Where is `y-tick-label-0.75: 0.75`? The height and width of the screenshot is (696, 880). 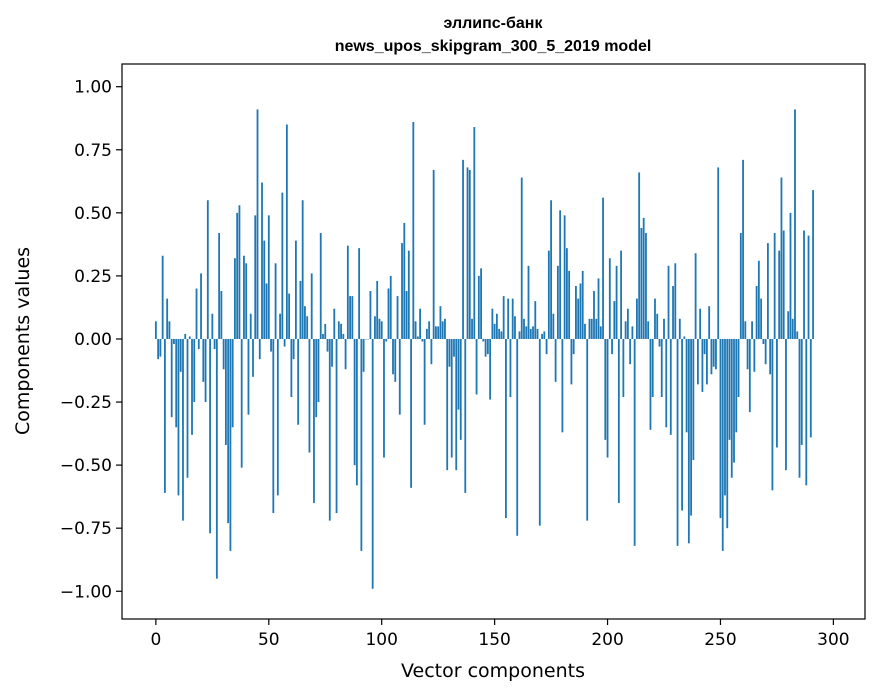
y-tick-label-0.75: 0.75 is located at coordinates (93, 151).